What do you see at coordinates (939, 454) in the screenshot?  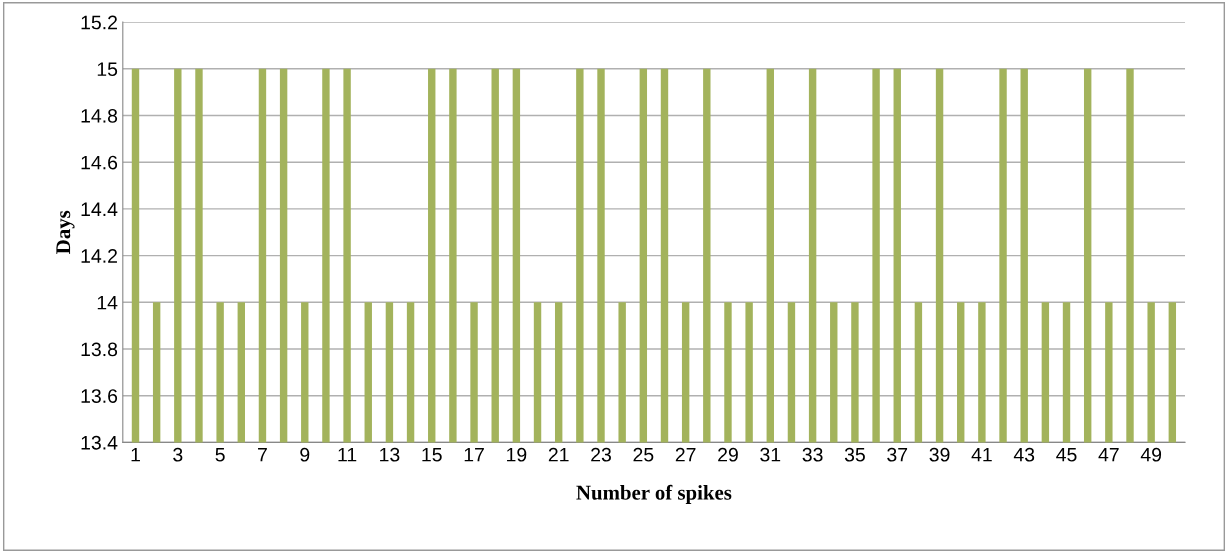 I see `x-tick-label: 39` at bounding box center [939, 454].